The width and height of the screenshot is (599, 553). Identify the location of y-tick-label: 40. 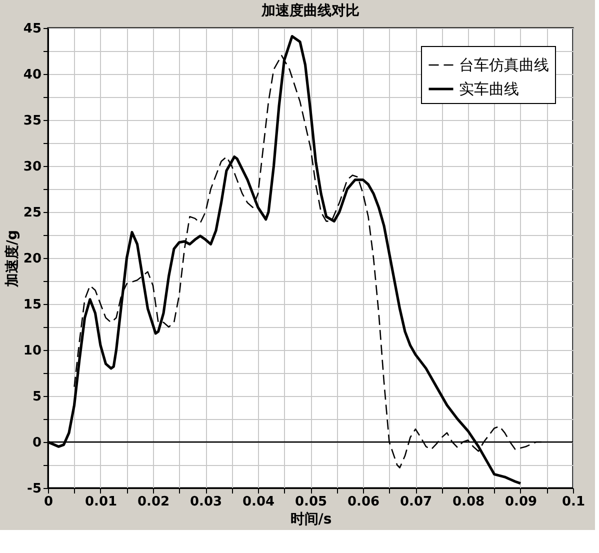
(32, 75).